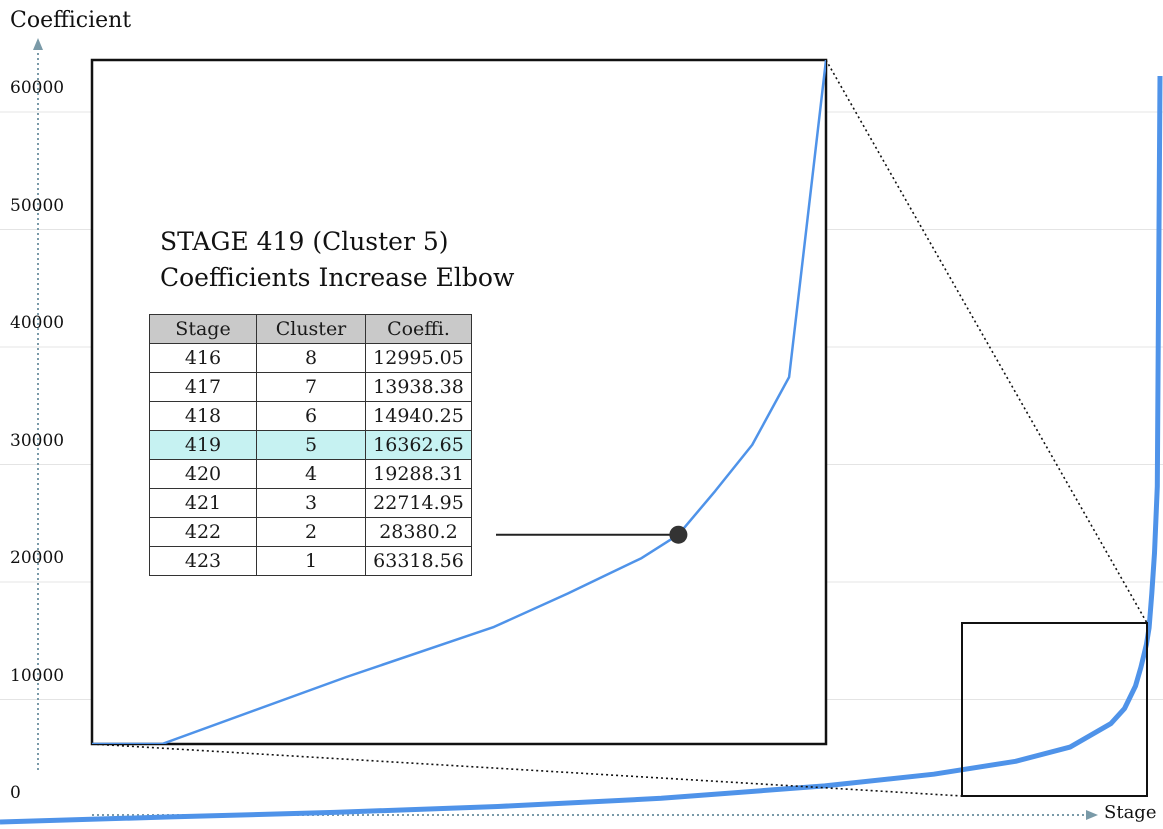 The width and height of the screenshot is (1163, 829). Describe the element at coordinates (203, 329) in the screenshot. I see `table-header: Stage` at that location.